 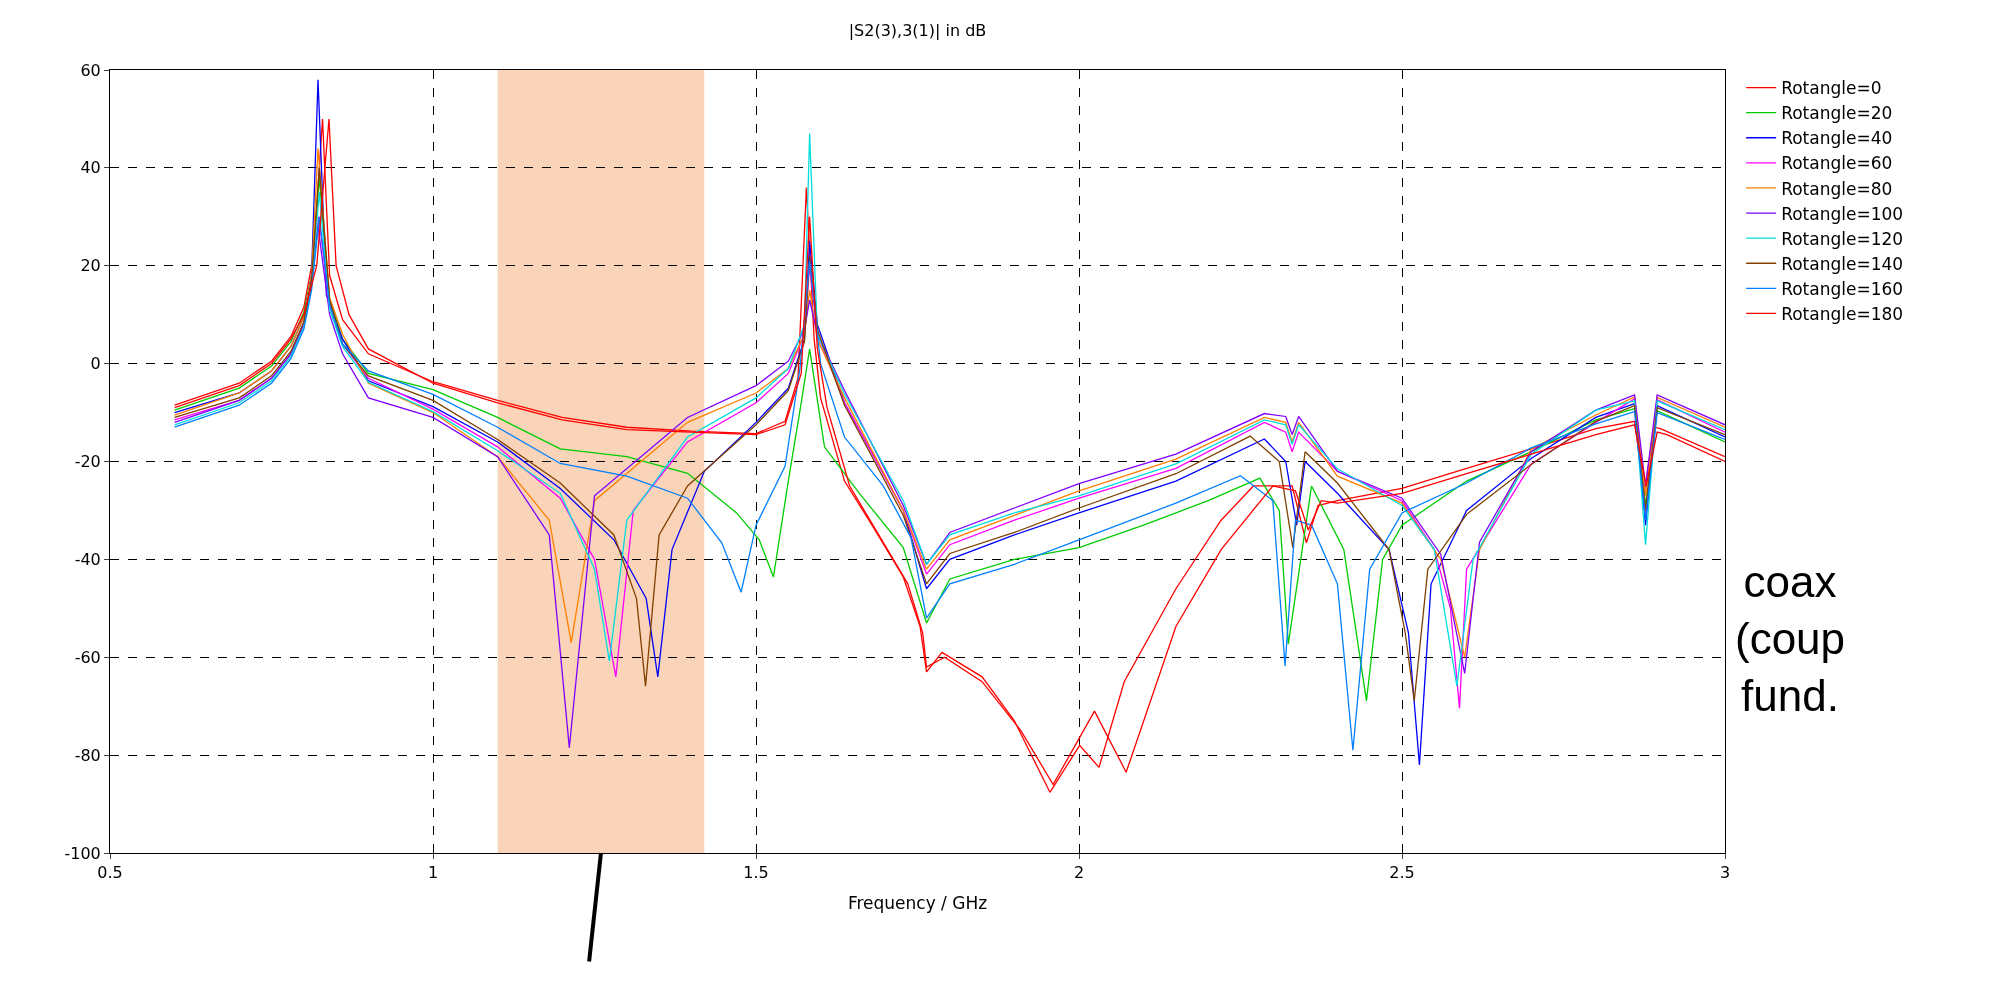 I want to click on x-tick-label: 3, so click(x=1725, y=873).